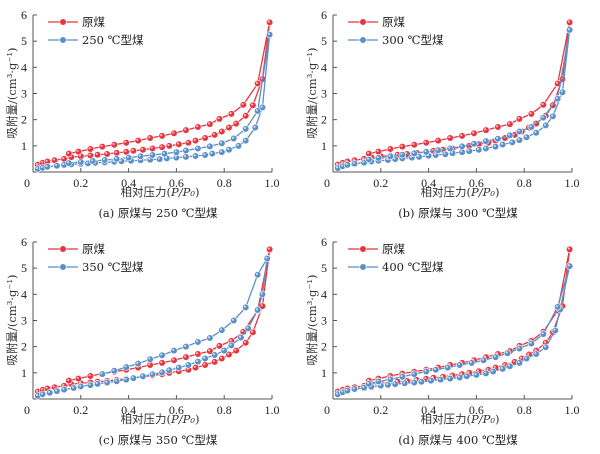 Image resolution: width=600 pixels, height=454 pixels. Describe the element at coordinates (324, 67) in the screenshot. I see `y-tick-label: 4` at that location.